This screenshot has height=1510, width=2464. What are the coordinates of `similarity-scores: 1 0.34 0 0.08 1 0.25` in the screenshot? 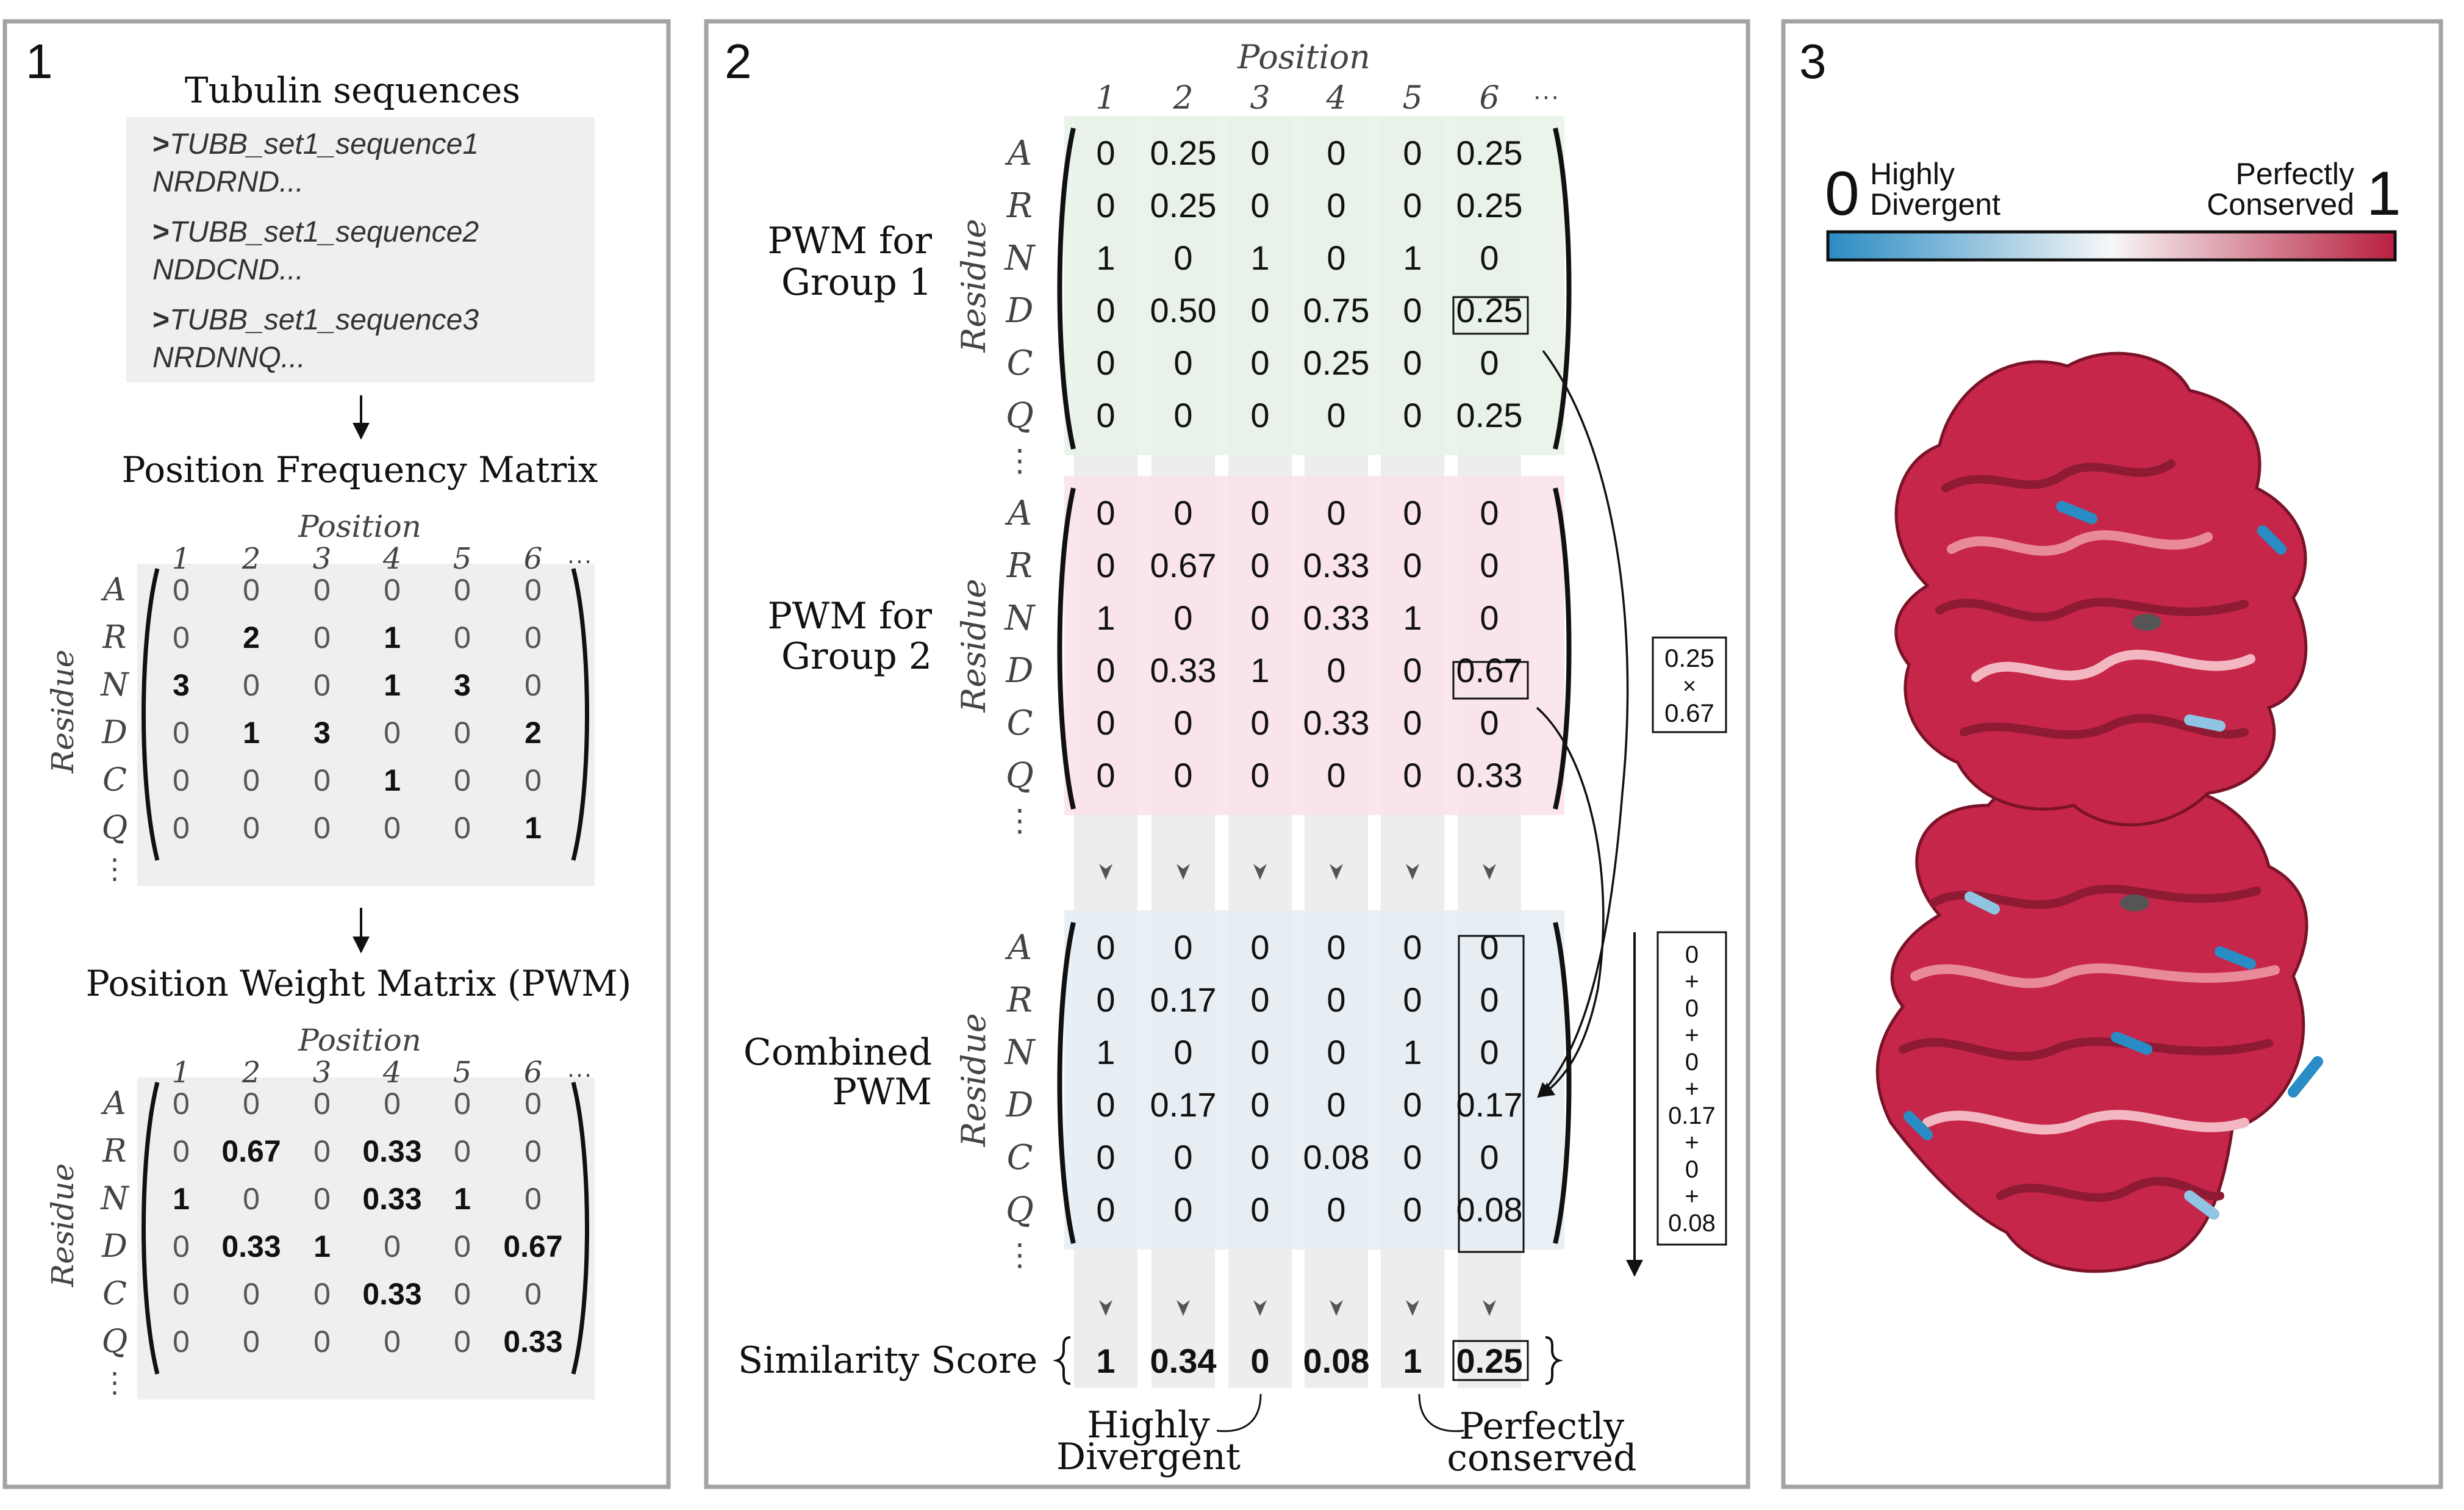 It's located at (1309, 1361).